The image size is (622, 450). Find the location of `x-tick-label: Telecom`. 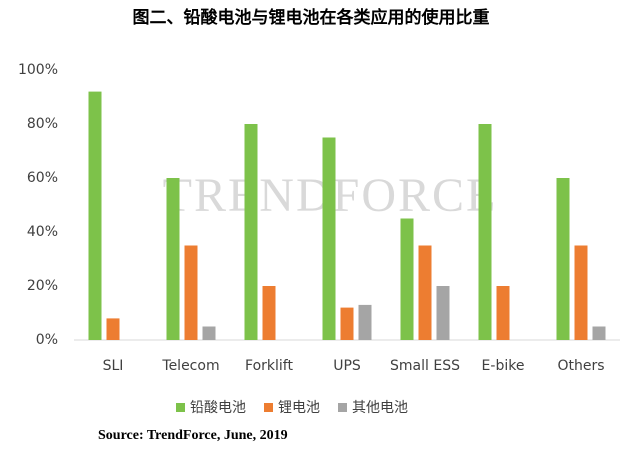

x-tick-label: Telecom is located at coordinates (190, 366).